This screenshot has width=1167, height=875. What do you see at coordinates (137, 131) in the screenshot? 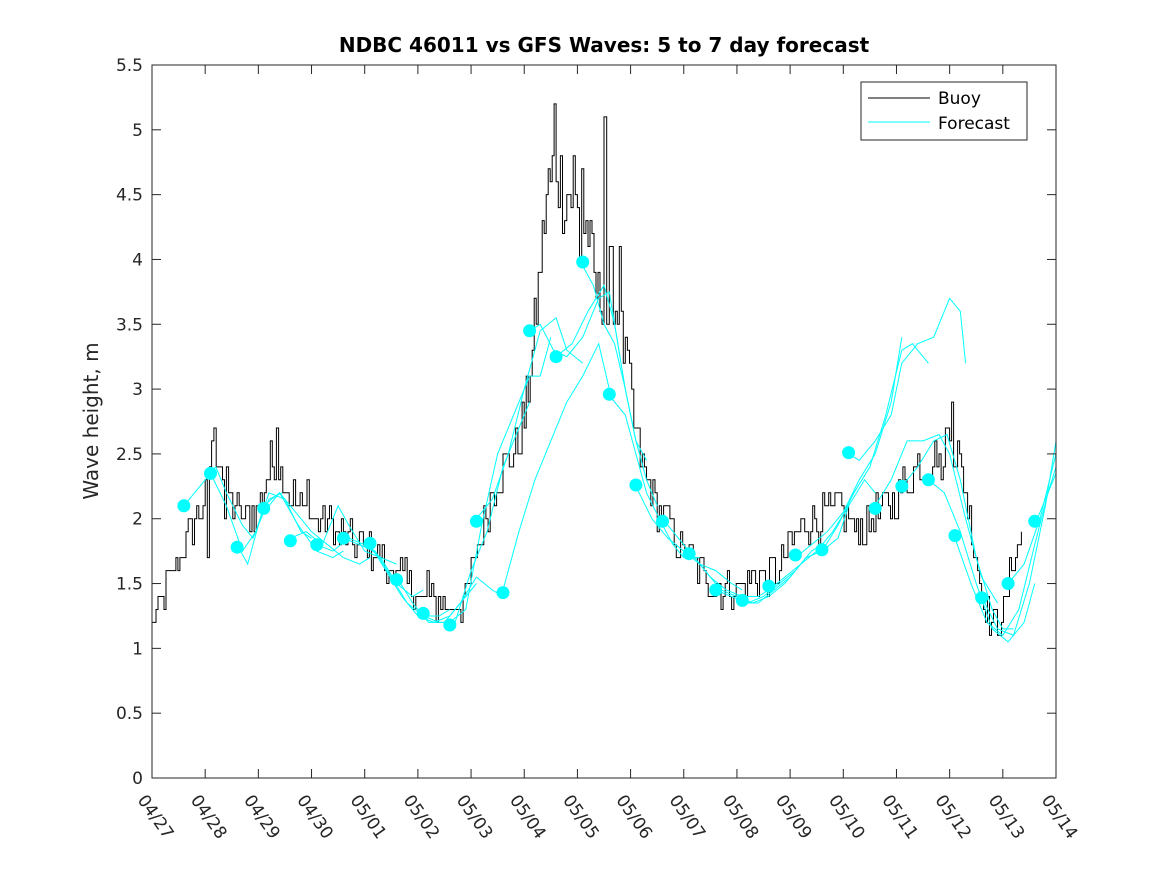
I see `y-tick-label: 5` at bounding box center [137, 131].